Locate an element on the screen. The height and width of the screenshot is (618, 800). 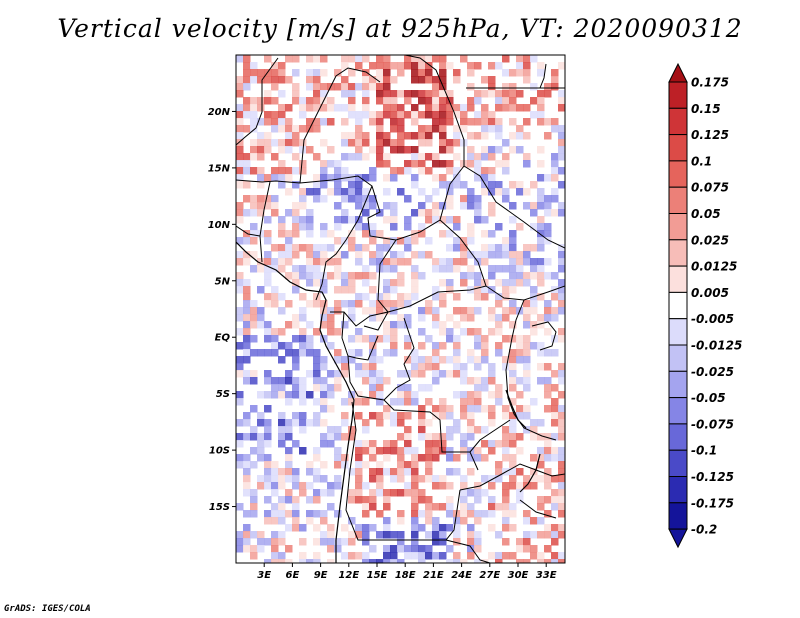
lake-outline is located at coordinates (523, 441).